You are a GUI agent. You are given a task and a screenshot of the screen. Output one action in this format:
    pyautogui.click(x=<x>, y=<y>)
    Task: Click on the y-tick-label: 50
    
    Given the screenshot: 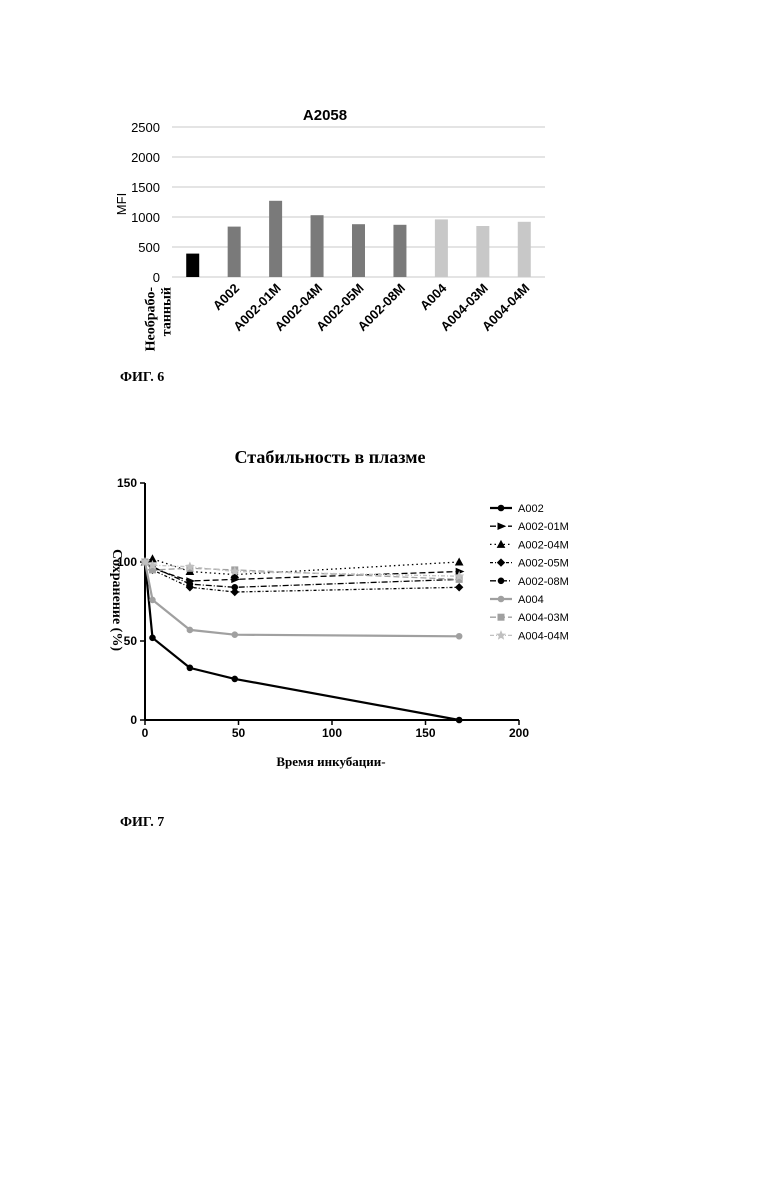 What is the action you would take?
    pyautogui.click(x=131, y=641)
    